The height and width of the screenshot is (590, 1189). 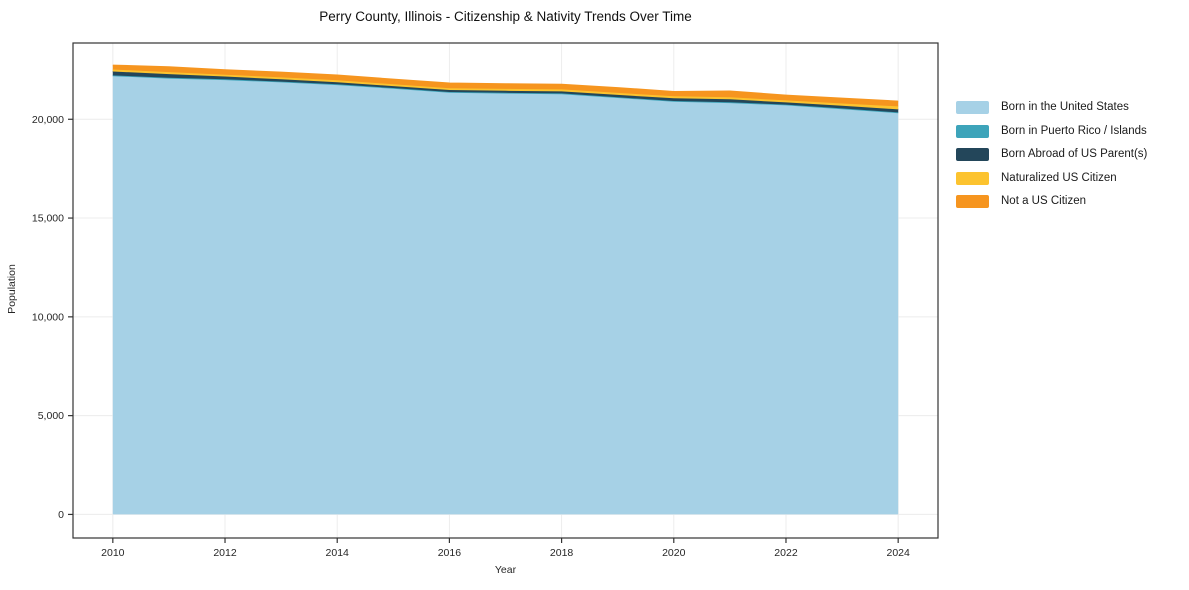 I want to click on y-tick-label: 10,000, so click(x=48, y=317).